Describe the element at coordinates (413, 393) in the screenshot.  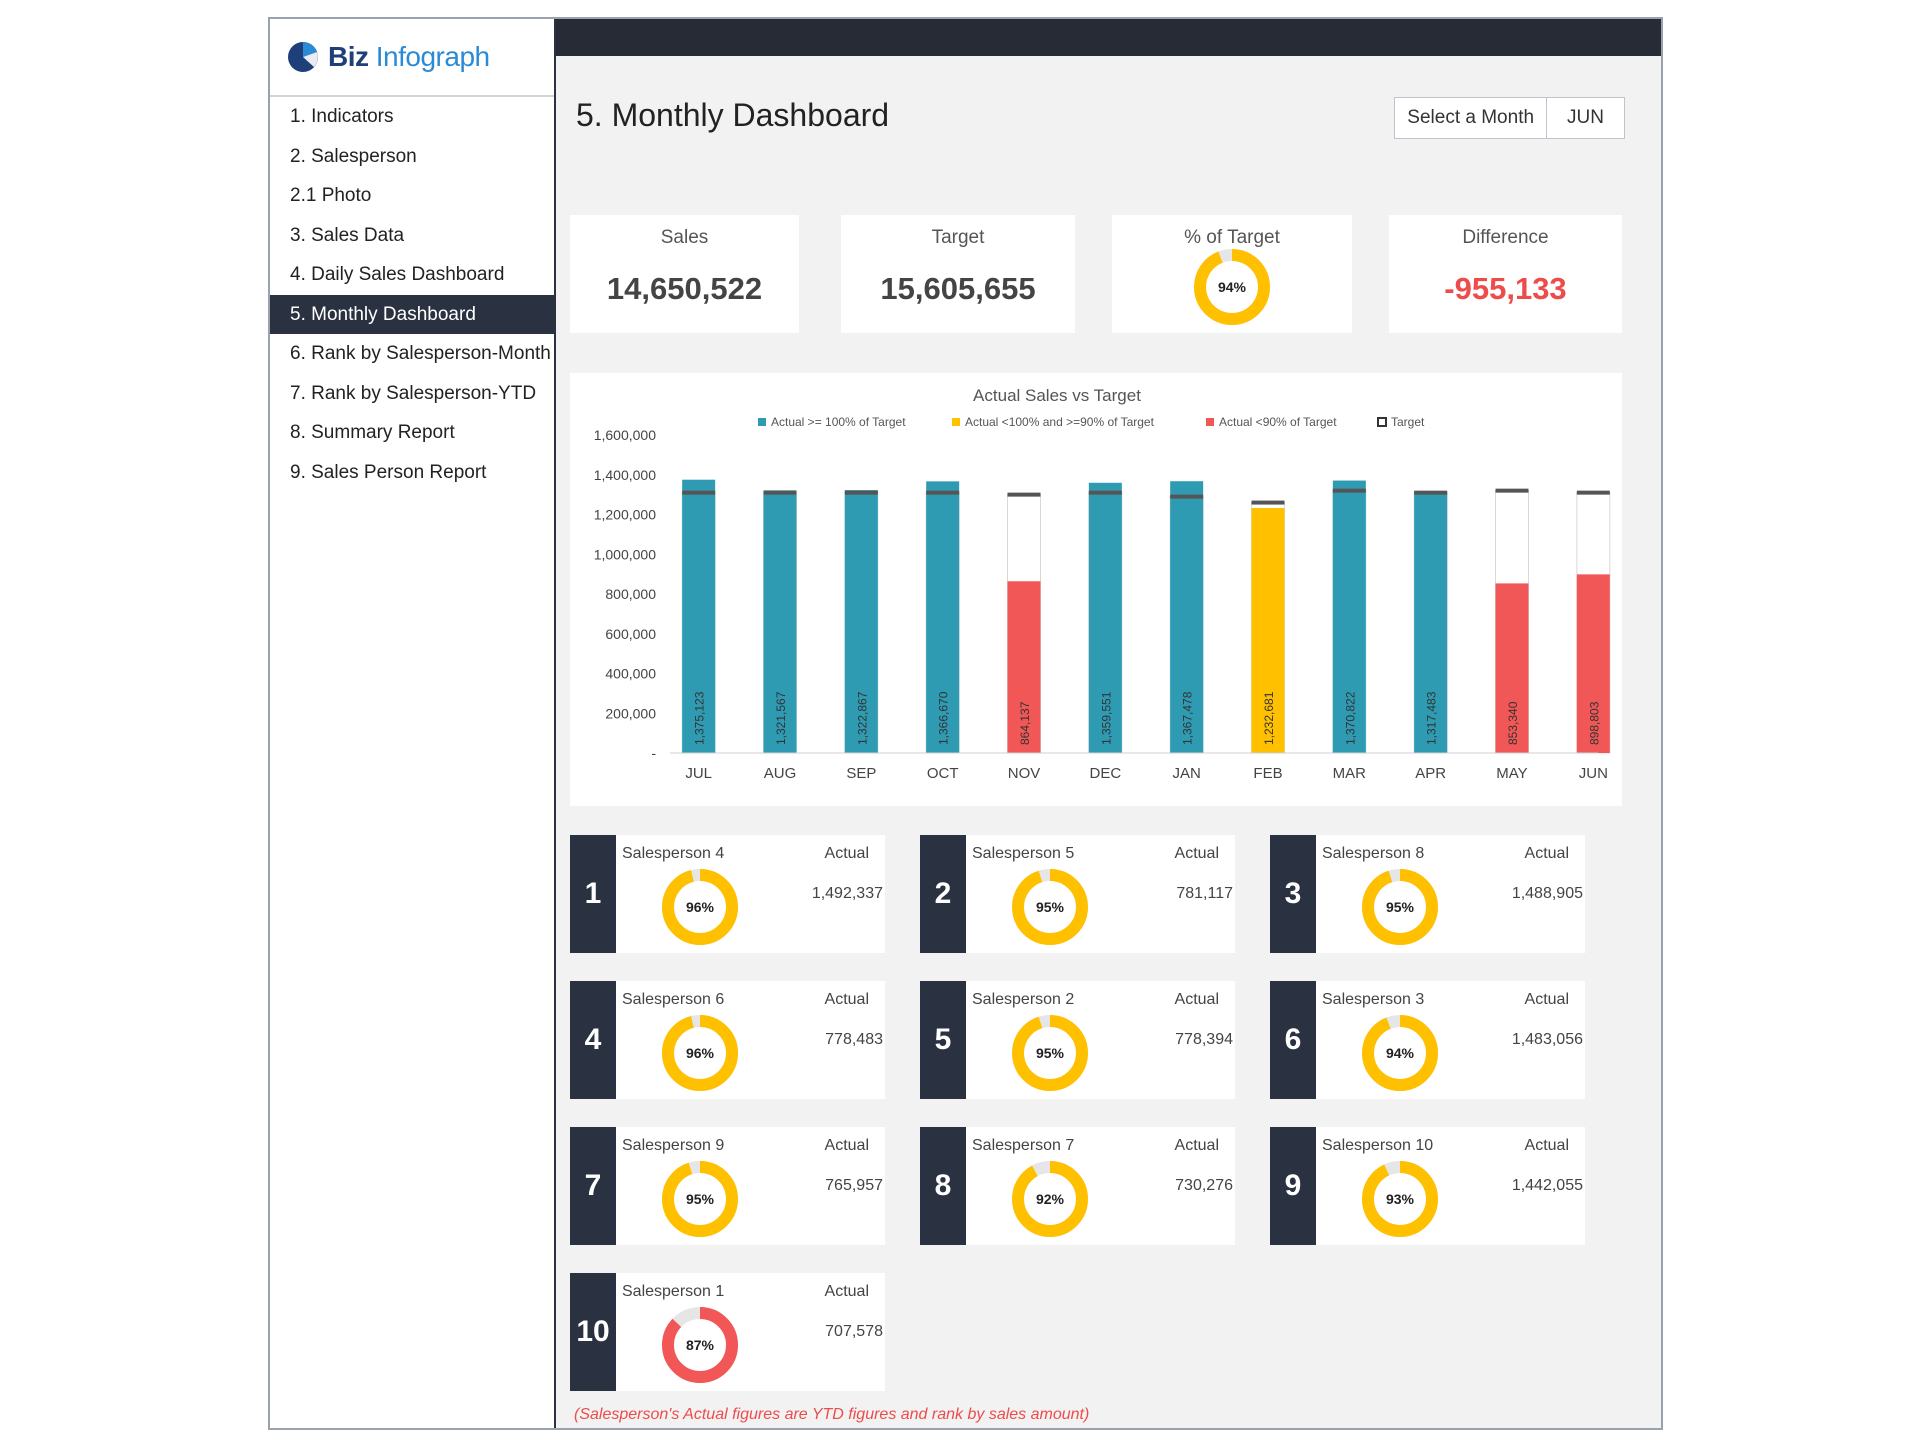
I see `nav-item-rank-salesperson-ytd: 7. Rank by Salesperson-YTD` at that location.